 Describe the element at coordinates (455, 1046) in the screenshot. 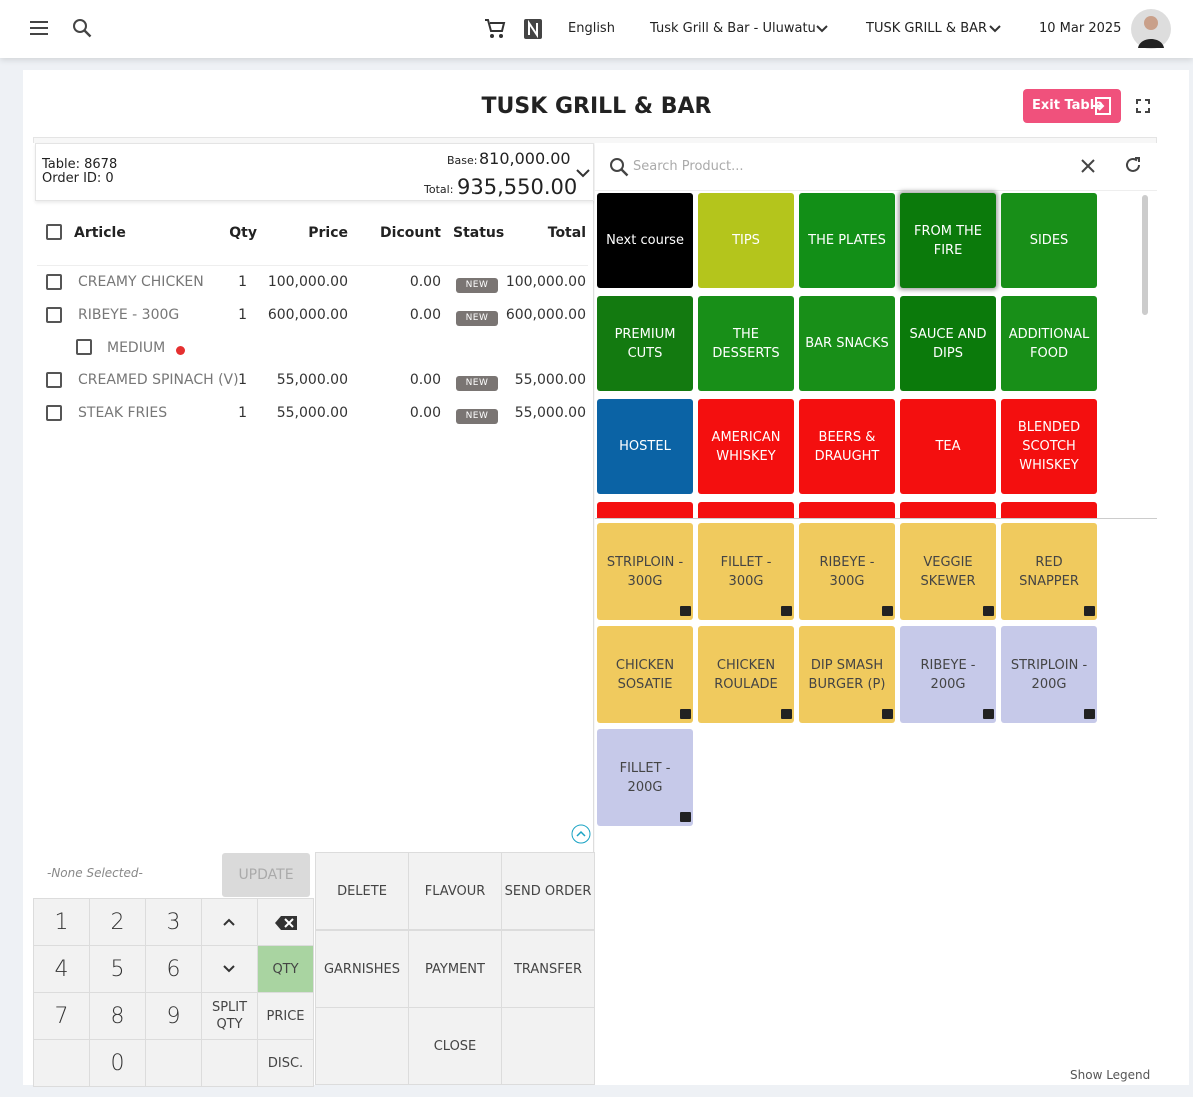

I see `action-button: CLOSE` at that location.